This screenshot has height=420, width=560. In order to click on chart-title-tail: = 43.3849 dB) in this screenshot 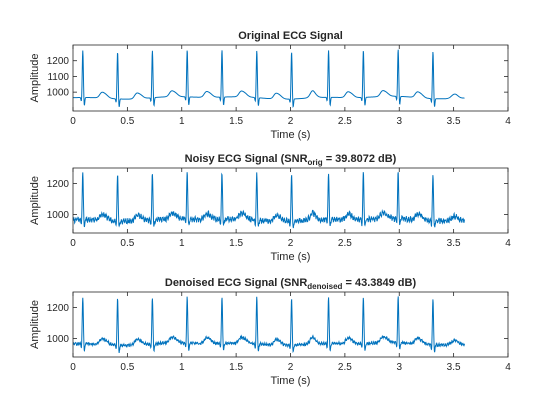, I will do `click(379, 283)`.